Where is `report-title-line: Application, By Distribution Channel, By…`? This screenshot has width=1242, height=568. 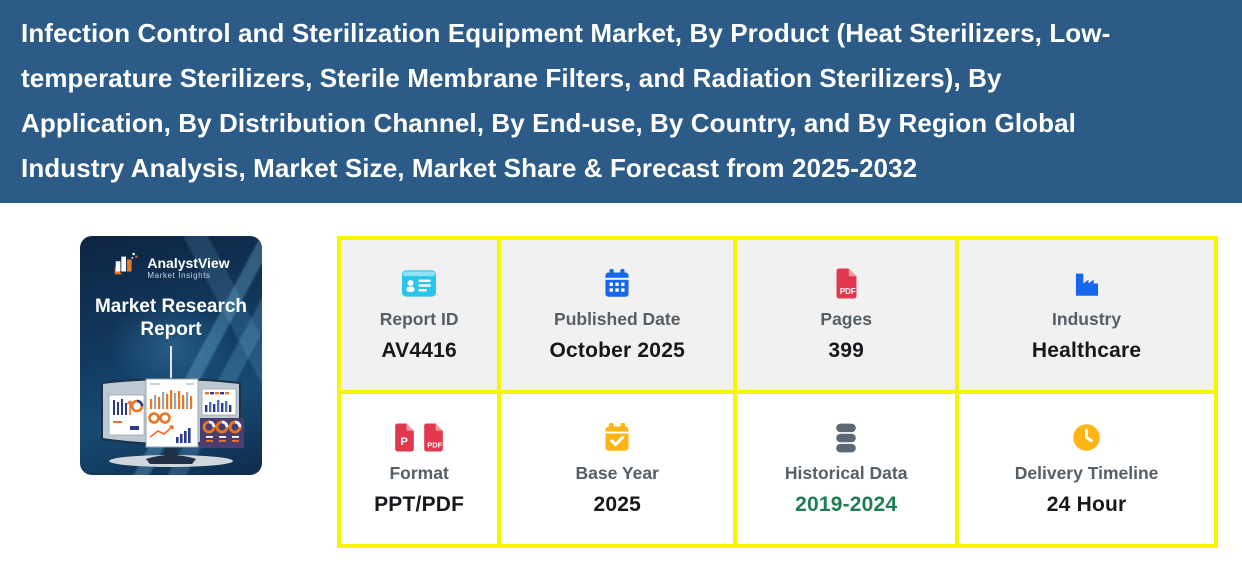
report-title-line: Application, By Distribution Channel, By… is located at coordinates (549, 123).